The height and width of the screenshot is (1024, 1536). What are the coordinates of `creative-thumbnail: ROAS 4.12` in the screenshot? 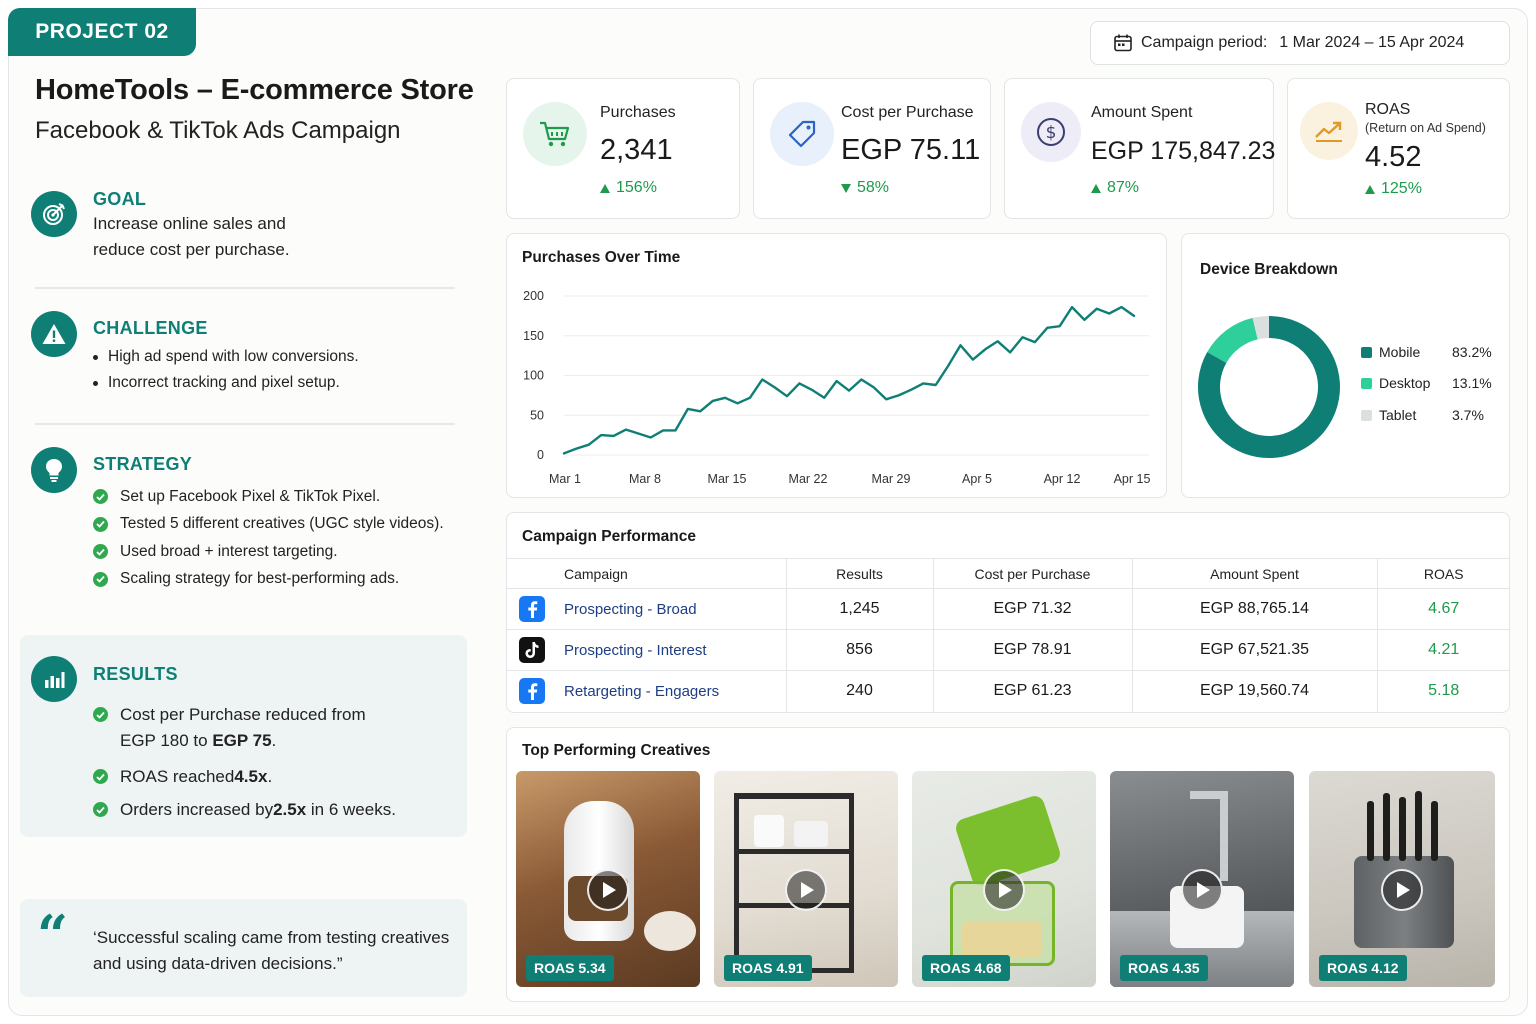 It's located at (1402, 879).